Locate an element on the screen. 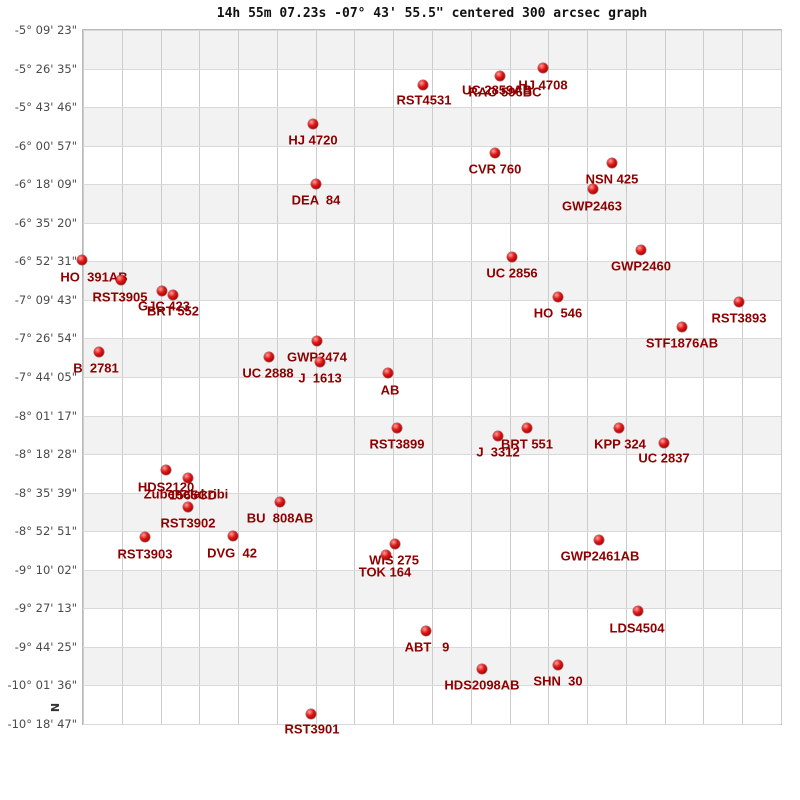 Image resolution: width=800 pixels, height=800 pixels. star-label: B 2781 is located at coordinates (96, 368).